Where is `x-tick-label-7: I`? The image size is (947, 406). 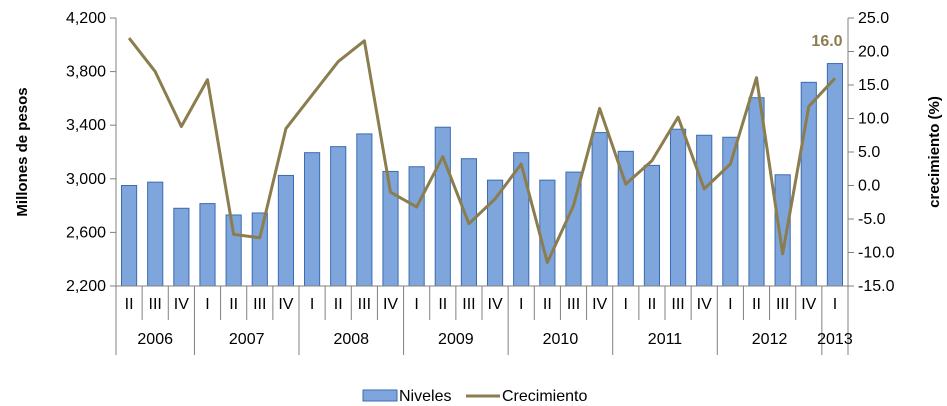 x-tick-label-7: I is located at coordinates (312, 304).